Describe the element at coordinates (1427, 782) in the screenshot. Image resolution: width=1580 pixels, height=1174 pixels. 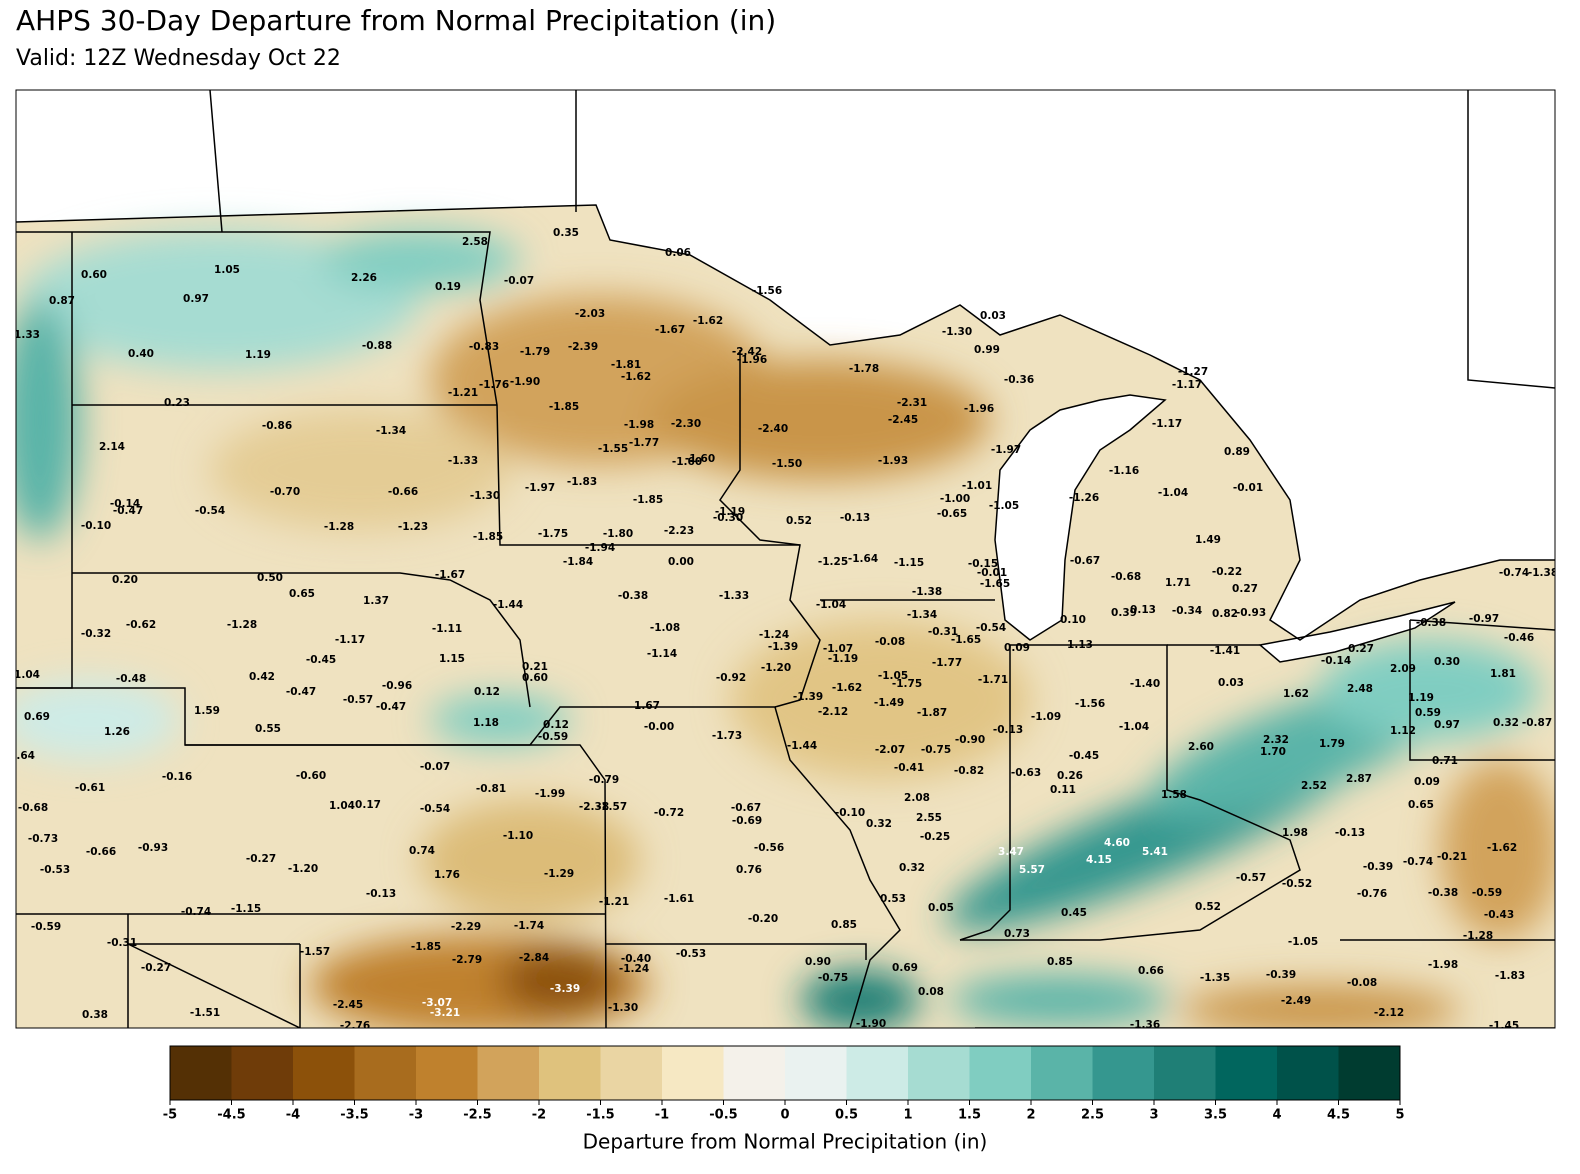
I see `station-value: 0.09` at that location.